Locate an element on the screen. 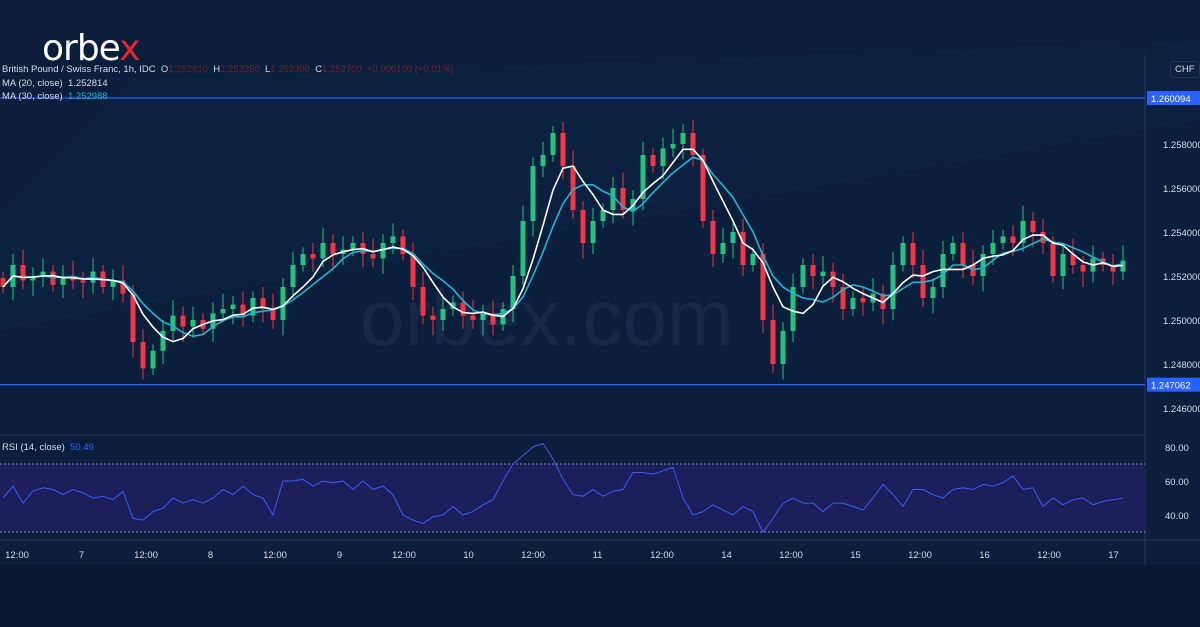  open-value: 1.252810 is located at coordinates (188, 69).